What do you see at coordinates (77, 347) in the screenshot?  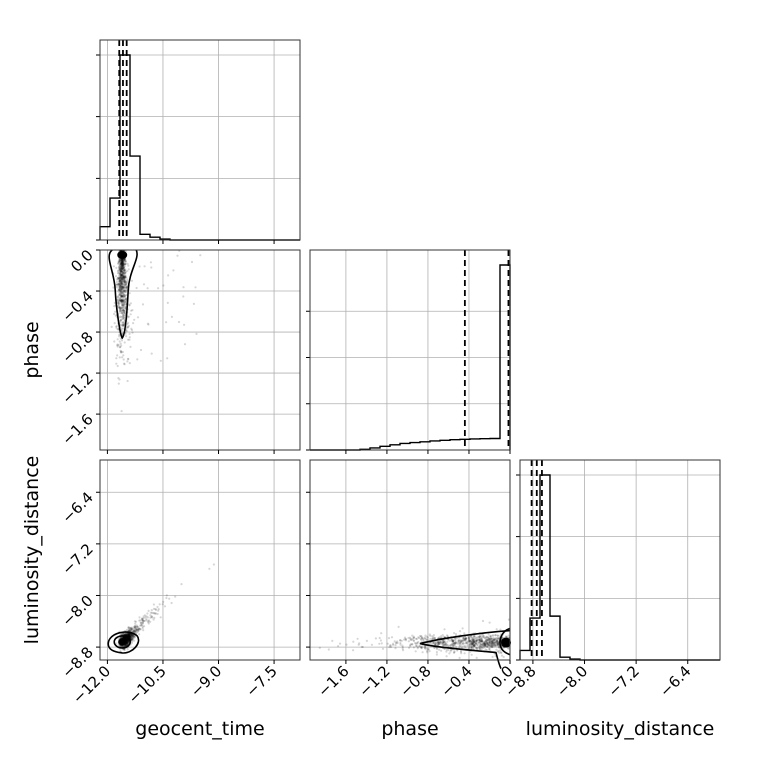 I see `y-tick-label-phase-2: −0.8` at bounding box center [77, 347].